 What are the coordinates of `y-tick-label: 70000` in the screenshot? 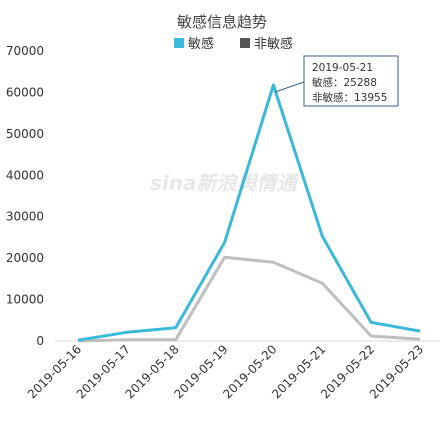 It's located at (25, 51).